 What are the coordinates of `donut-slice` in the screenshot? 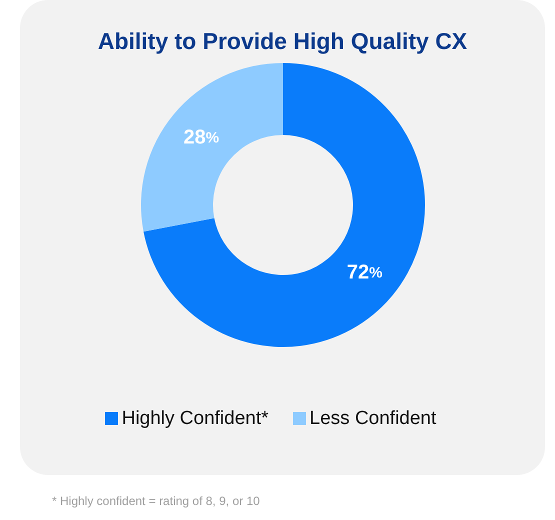 It's located at (212, 147).